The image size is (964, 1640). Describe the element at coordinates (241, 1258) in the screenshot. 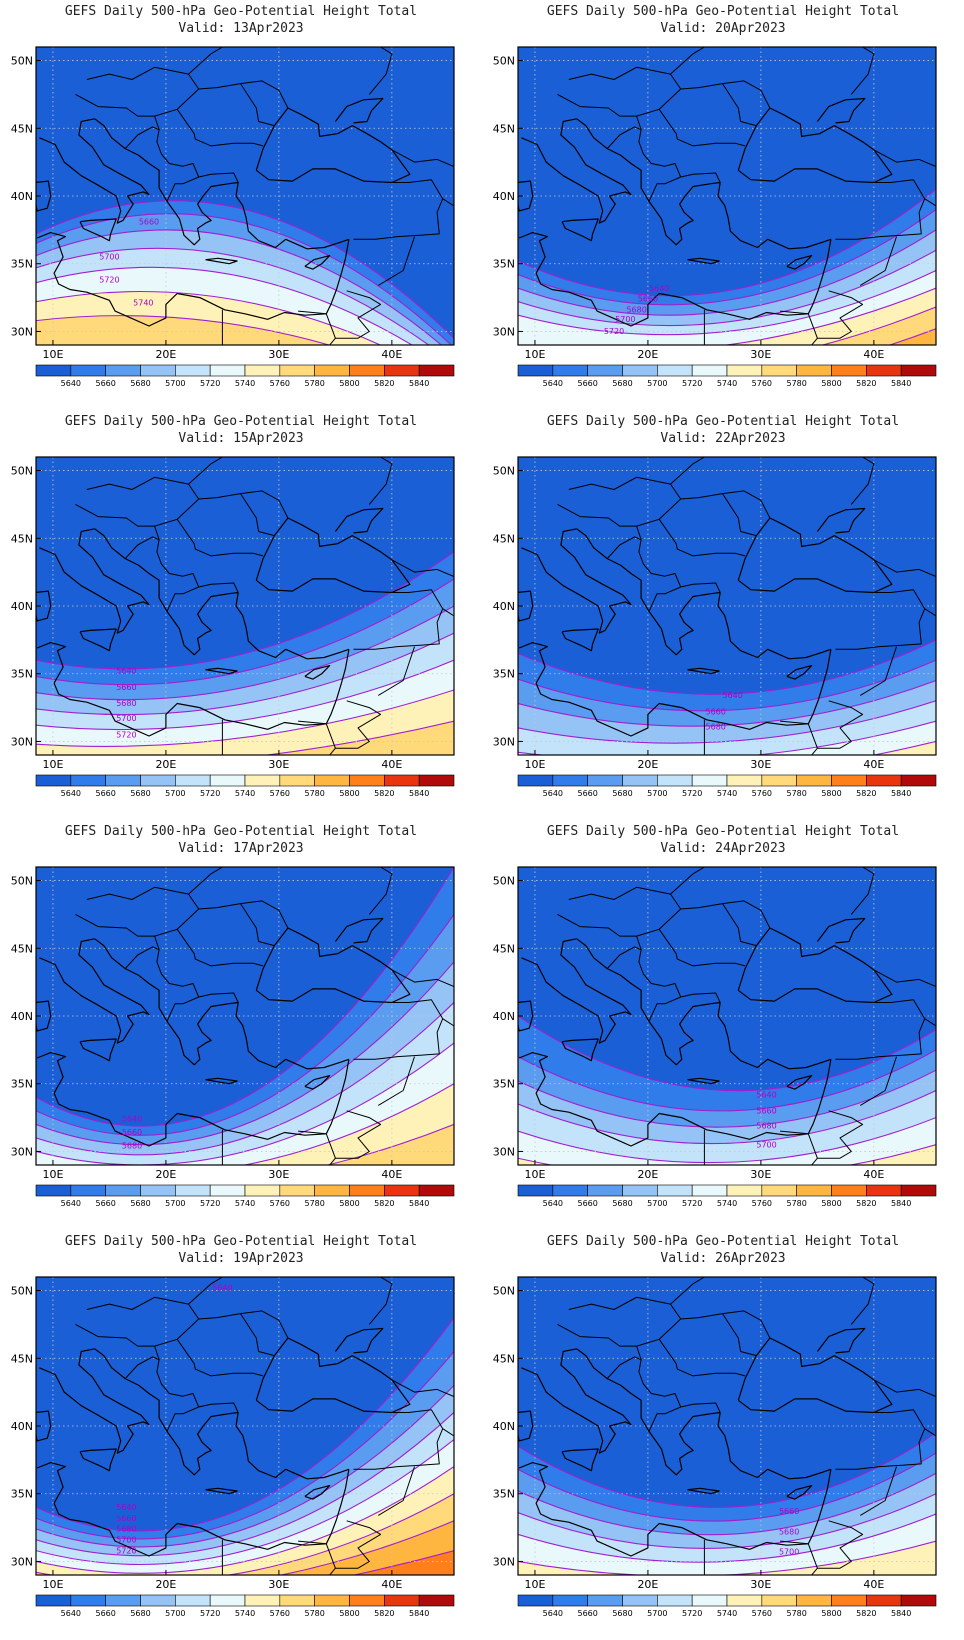

I see `panel-valid-date: Valid: 19Apr2023` at that location.